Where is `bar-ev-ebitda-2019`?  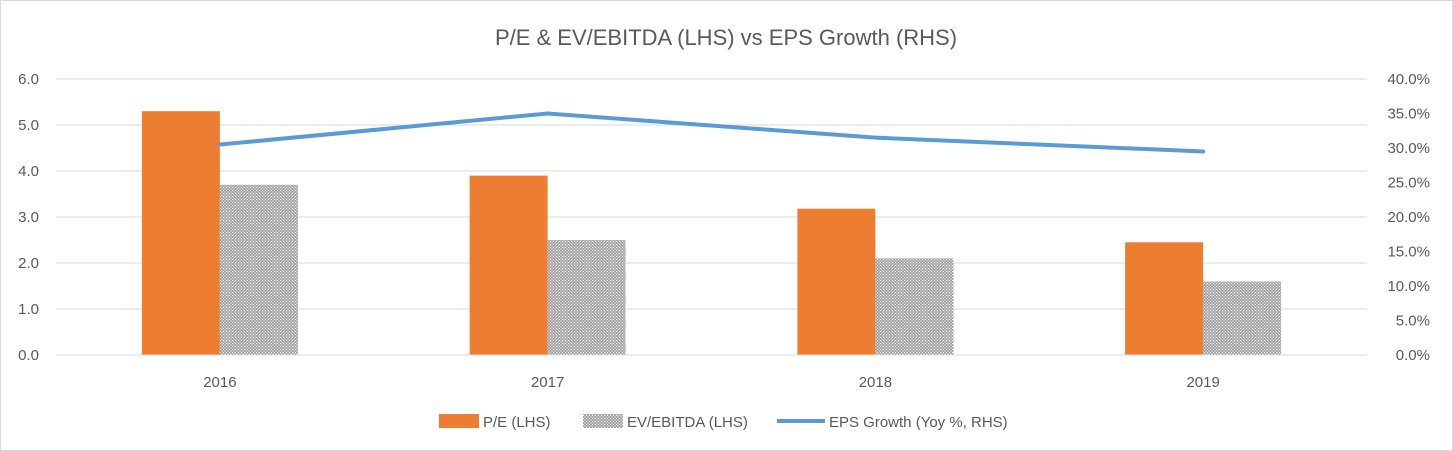
bar-ev-ebitda-2019 is located at coordinates (1242, 318).